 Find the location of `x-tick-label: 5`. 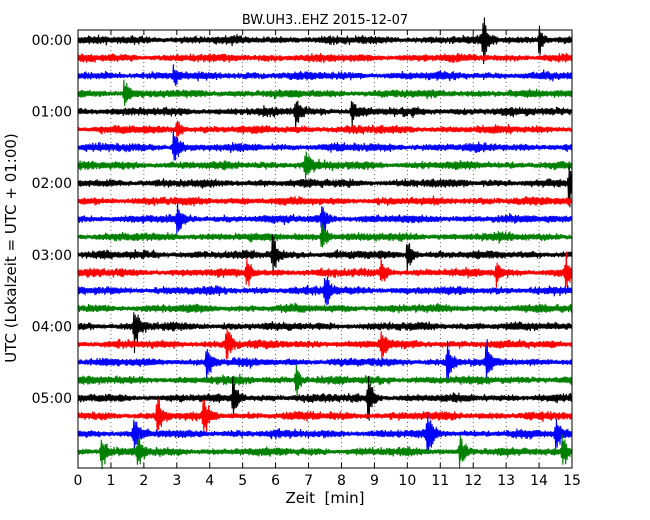

x-tick-label: 5 is located at coordinates (242, 481).